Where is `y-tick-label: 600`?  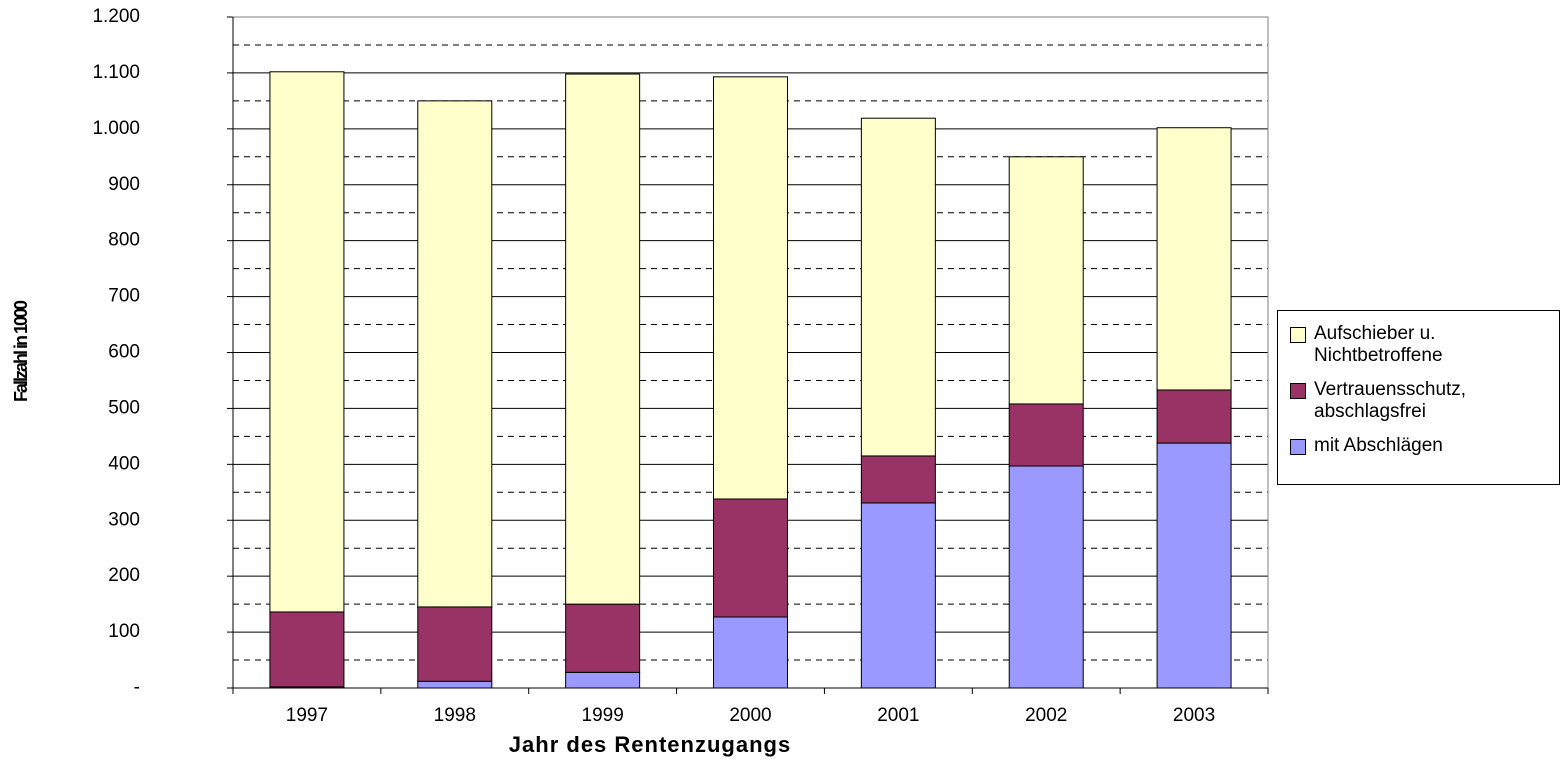
y-tick-label: 600 is located at coordinates (124, 352).